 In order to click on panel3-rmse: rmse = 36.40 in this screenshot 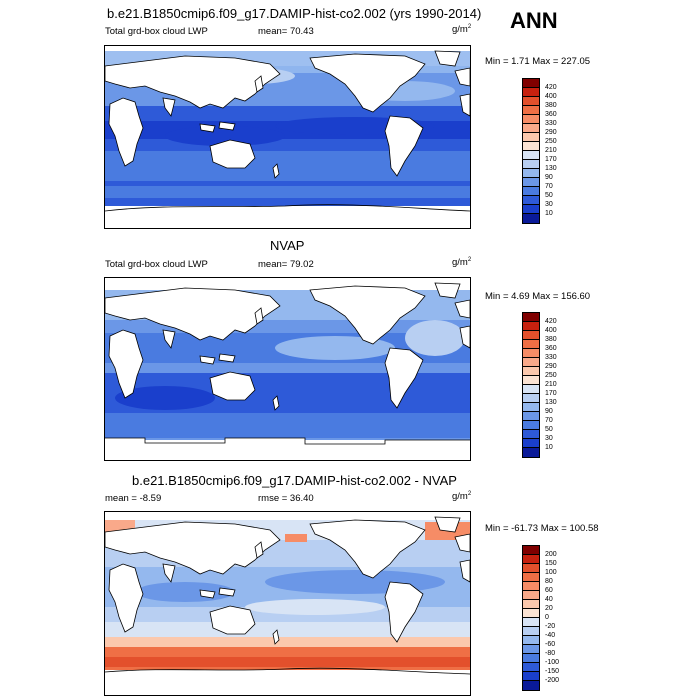, I will do `click(286, 498)`.